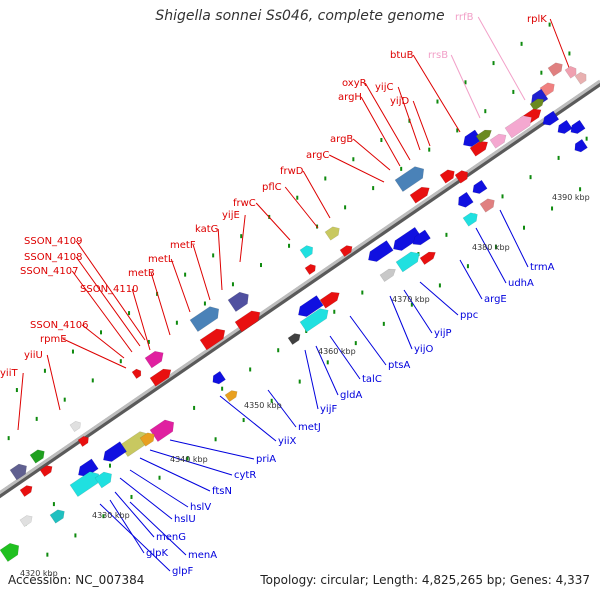  Describe the element at coordinates (222, 491) in the screenshot. I see `gene-label-ftsn: ftsN` at that location.